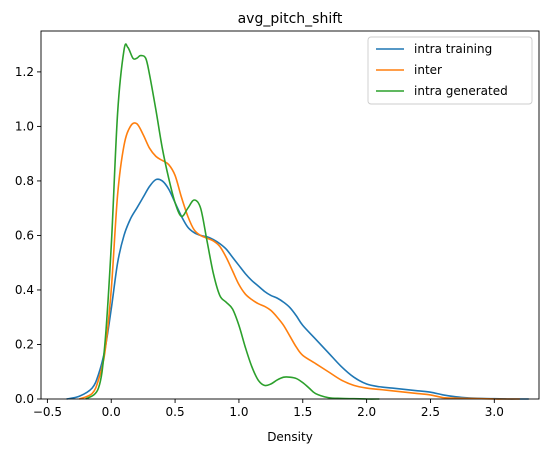  Describe the element at coordinates (430, 412) in the screenshot. I see `x-tick-label: 2.5` at that location.